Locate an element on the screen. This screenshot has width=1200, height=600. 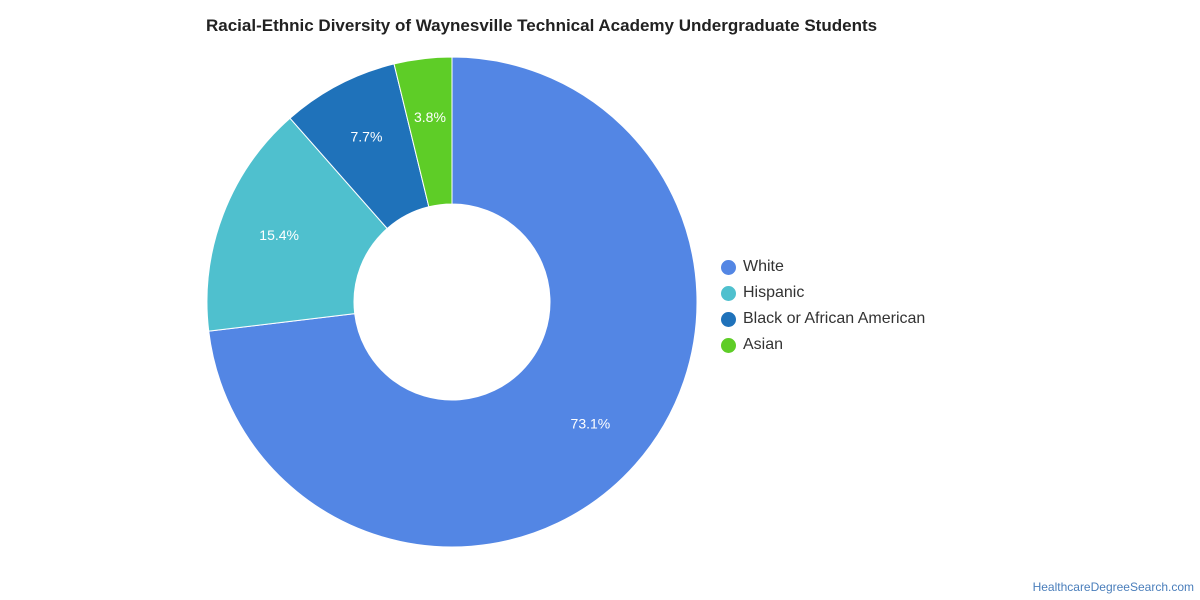
legend-item-black-or-african-american: Black or African American is located at coordinates (823, 319).